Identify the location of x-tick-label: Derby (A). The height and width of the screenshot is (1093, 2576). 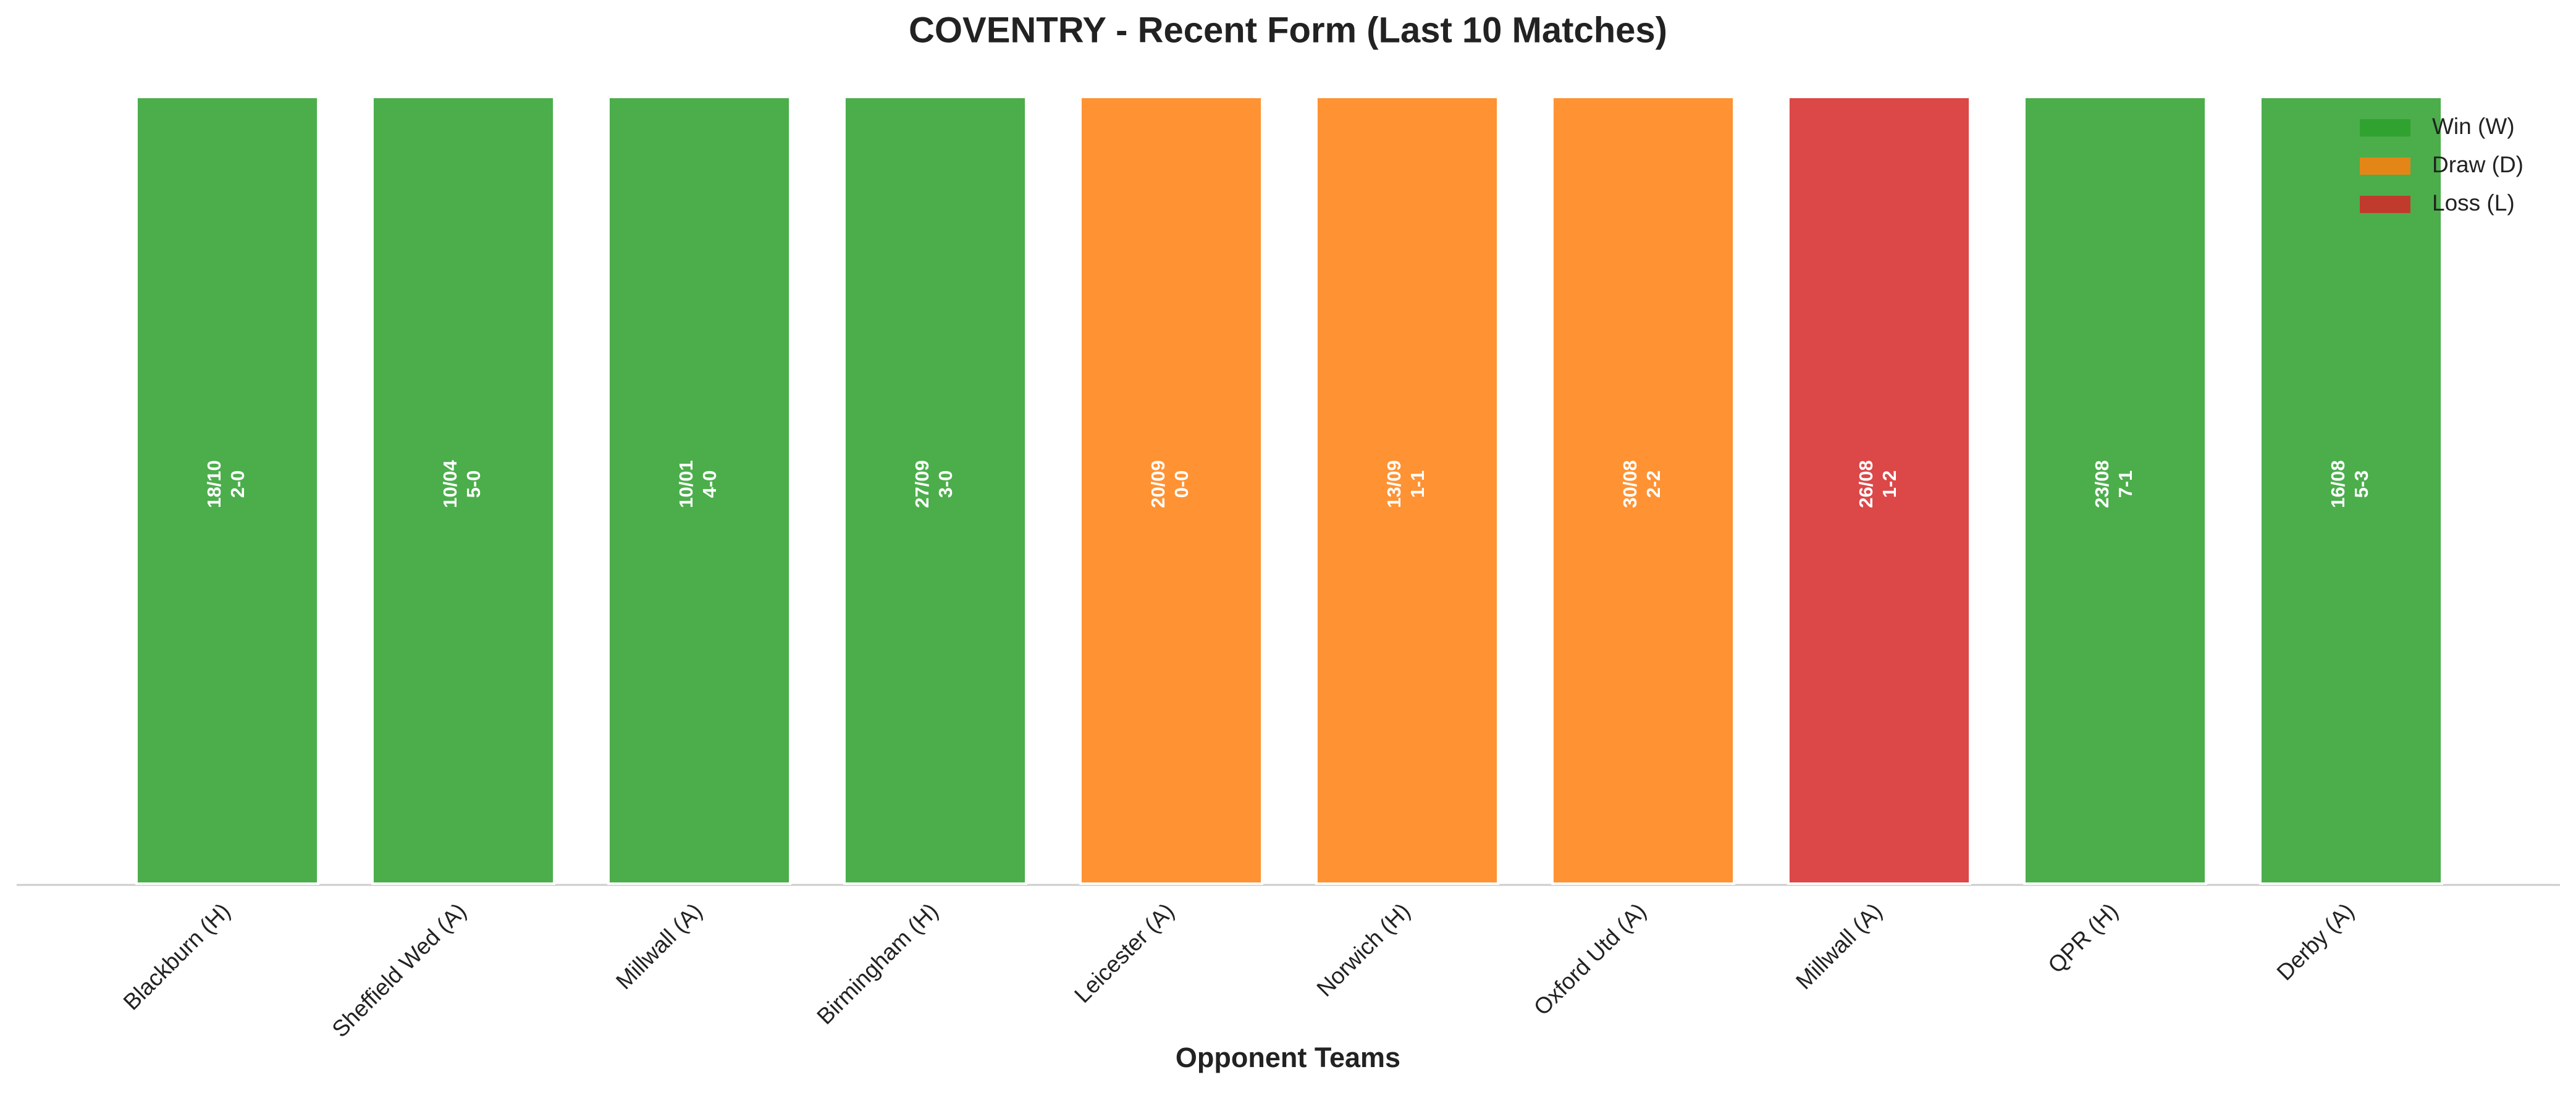
(2315, 942).